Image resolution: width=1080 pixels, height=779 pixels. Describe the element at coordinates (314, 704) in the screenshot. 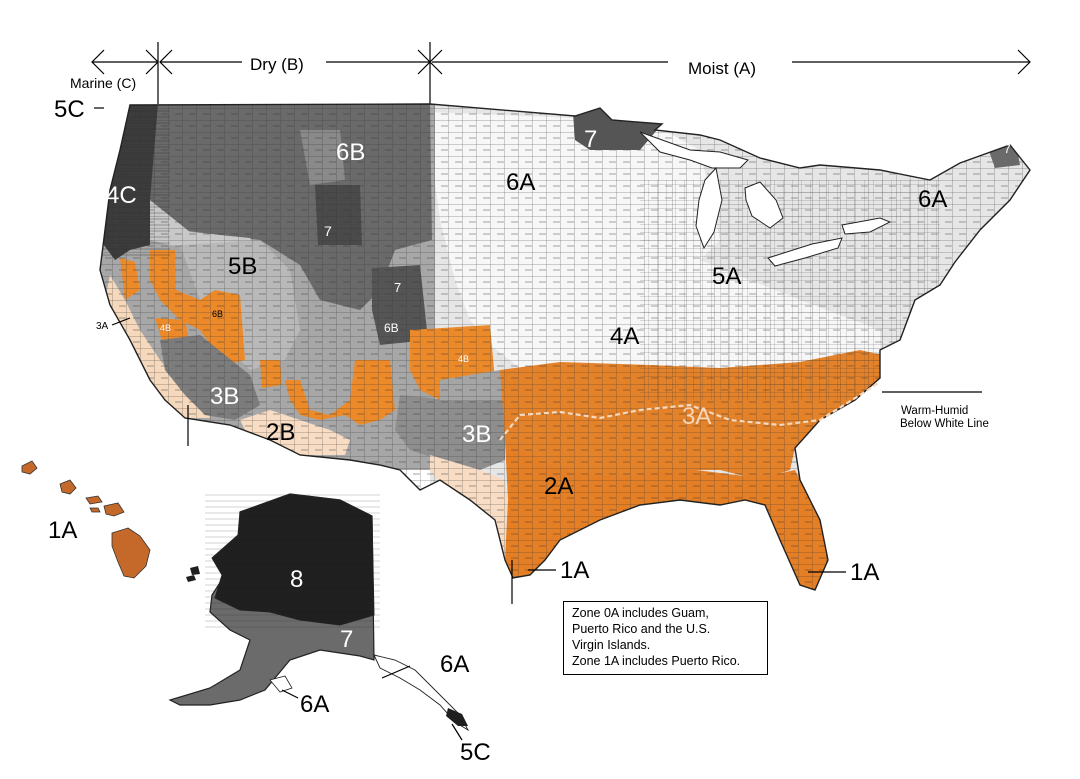

I see `zone-label-6A-alaska-south: 6A` at that location.